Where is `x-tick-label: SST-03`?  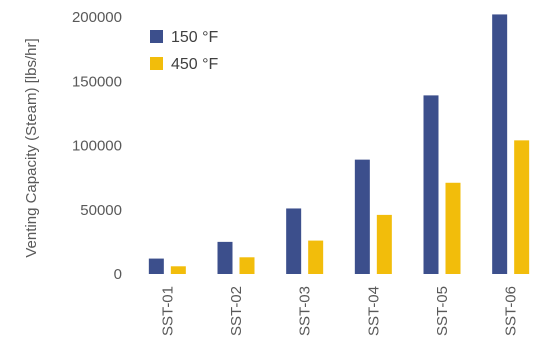 x-tick-label: SST-03 is located at coordinates (305, 311).